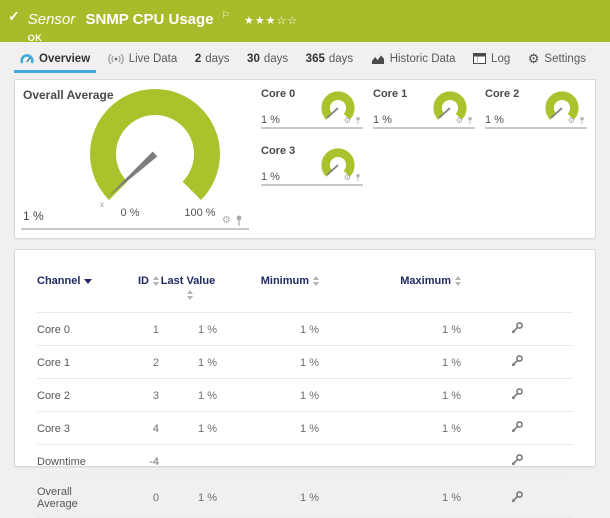  Describe the element at coordinates (149, 19) in the screenshot. I see `page-title: SNMP CPU Usage` at that location.